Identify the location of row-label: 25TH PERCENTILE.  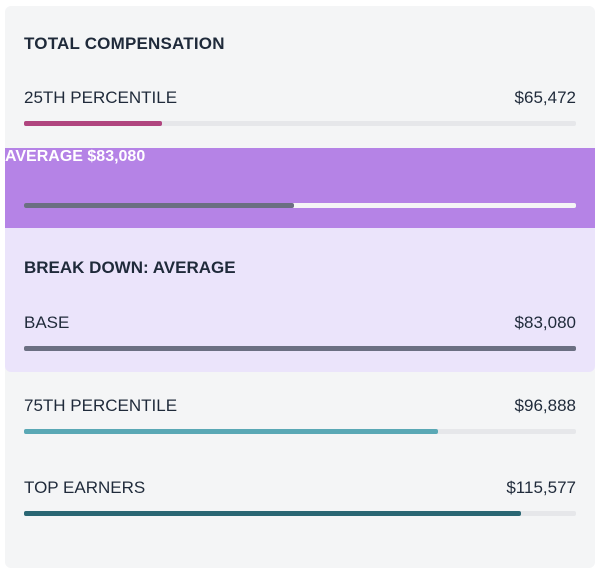
(101, 97).